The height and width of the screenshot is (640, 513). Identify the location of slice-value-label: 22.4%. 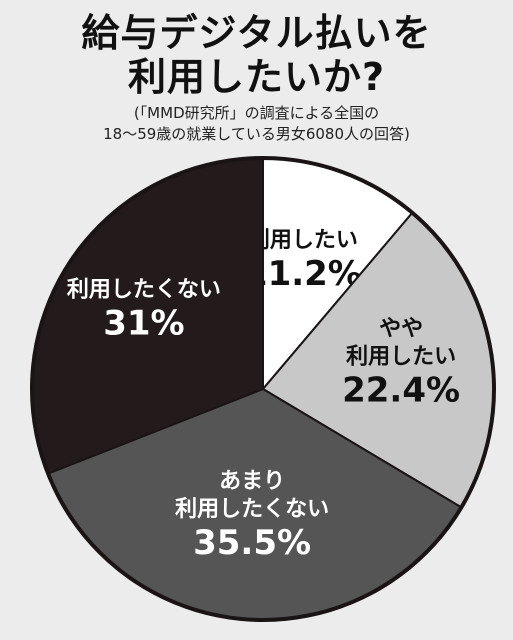
(401, 390).